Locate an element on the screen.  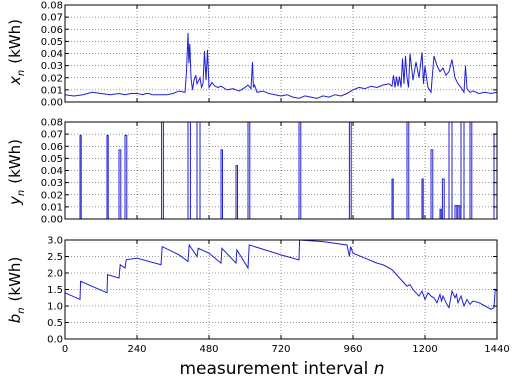
x-axis-label-var: n is located at coordinates (379, 369).